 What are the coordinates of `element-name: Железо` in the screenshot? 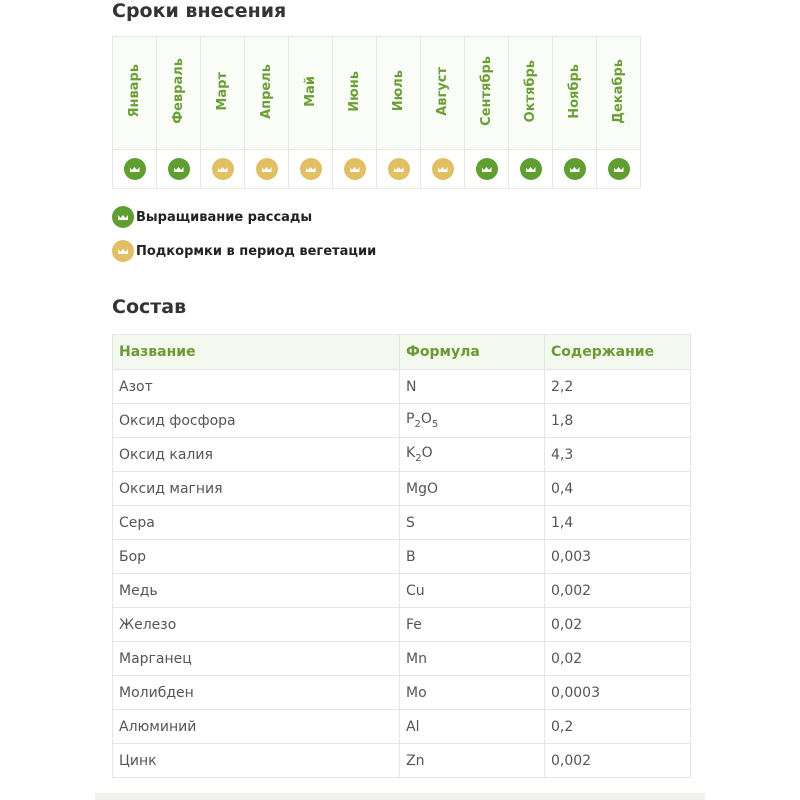 It's located at (256, 624).